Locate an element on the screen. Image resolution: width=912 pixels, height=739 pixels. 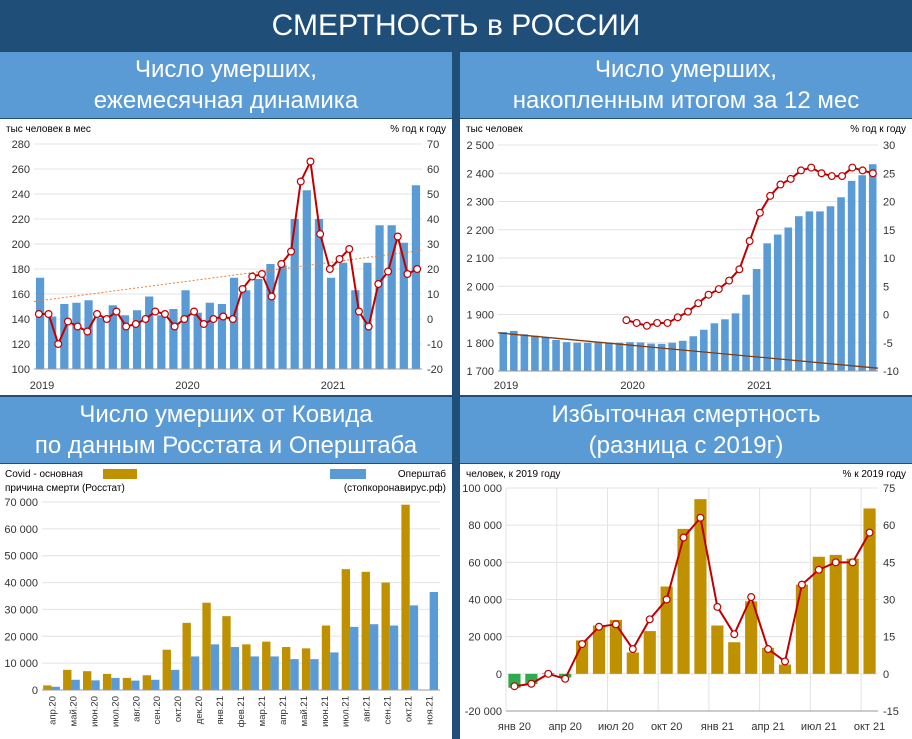
panel-header-line: ежемесячная динамика is located at coordinates (226, 100).